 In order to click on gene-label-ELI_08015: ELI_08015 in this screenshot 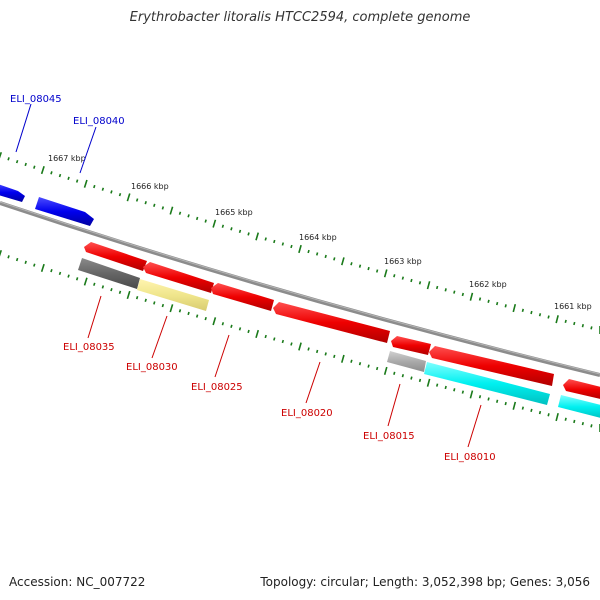, I will do `click(389, 436)`.